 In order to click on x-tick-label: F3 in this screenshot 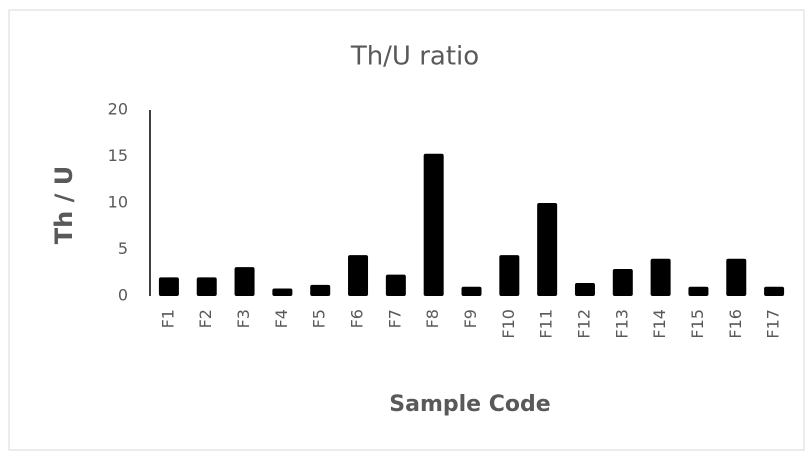, I will do `click(243, 318)`.